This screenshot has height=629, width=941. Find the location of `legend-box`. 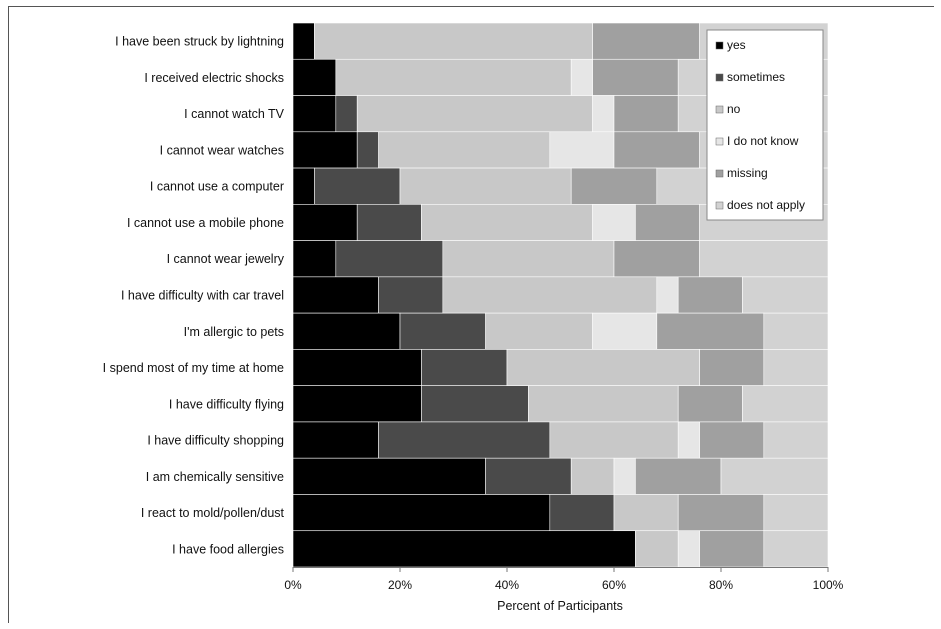

legend-box is located at coordinates (765, 125).